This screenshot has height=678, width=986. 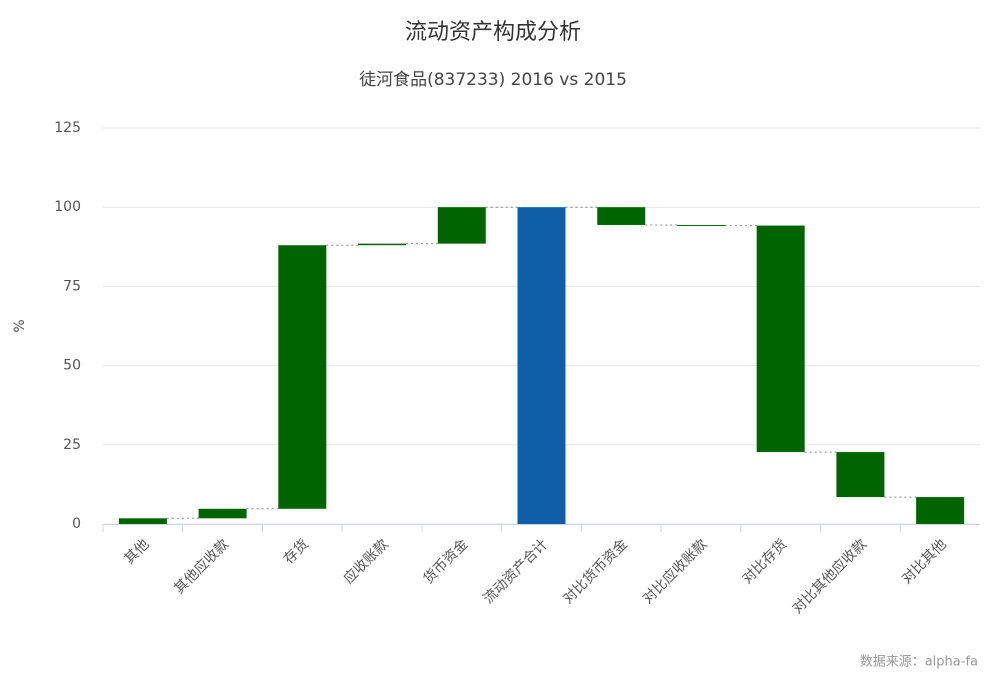 What do you see at coordinates (136, 551) in the screenshot?
I see `x-tick-label: 其他` at bounding box center [136, 551].